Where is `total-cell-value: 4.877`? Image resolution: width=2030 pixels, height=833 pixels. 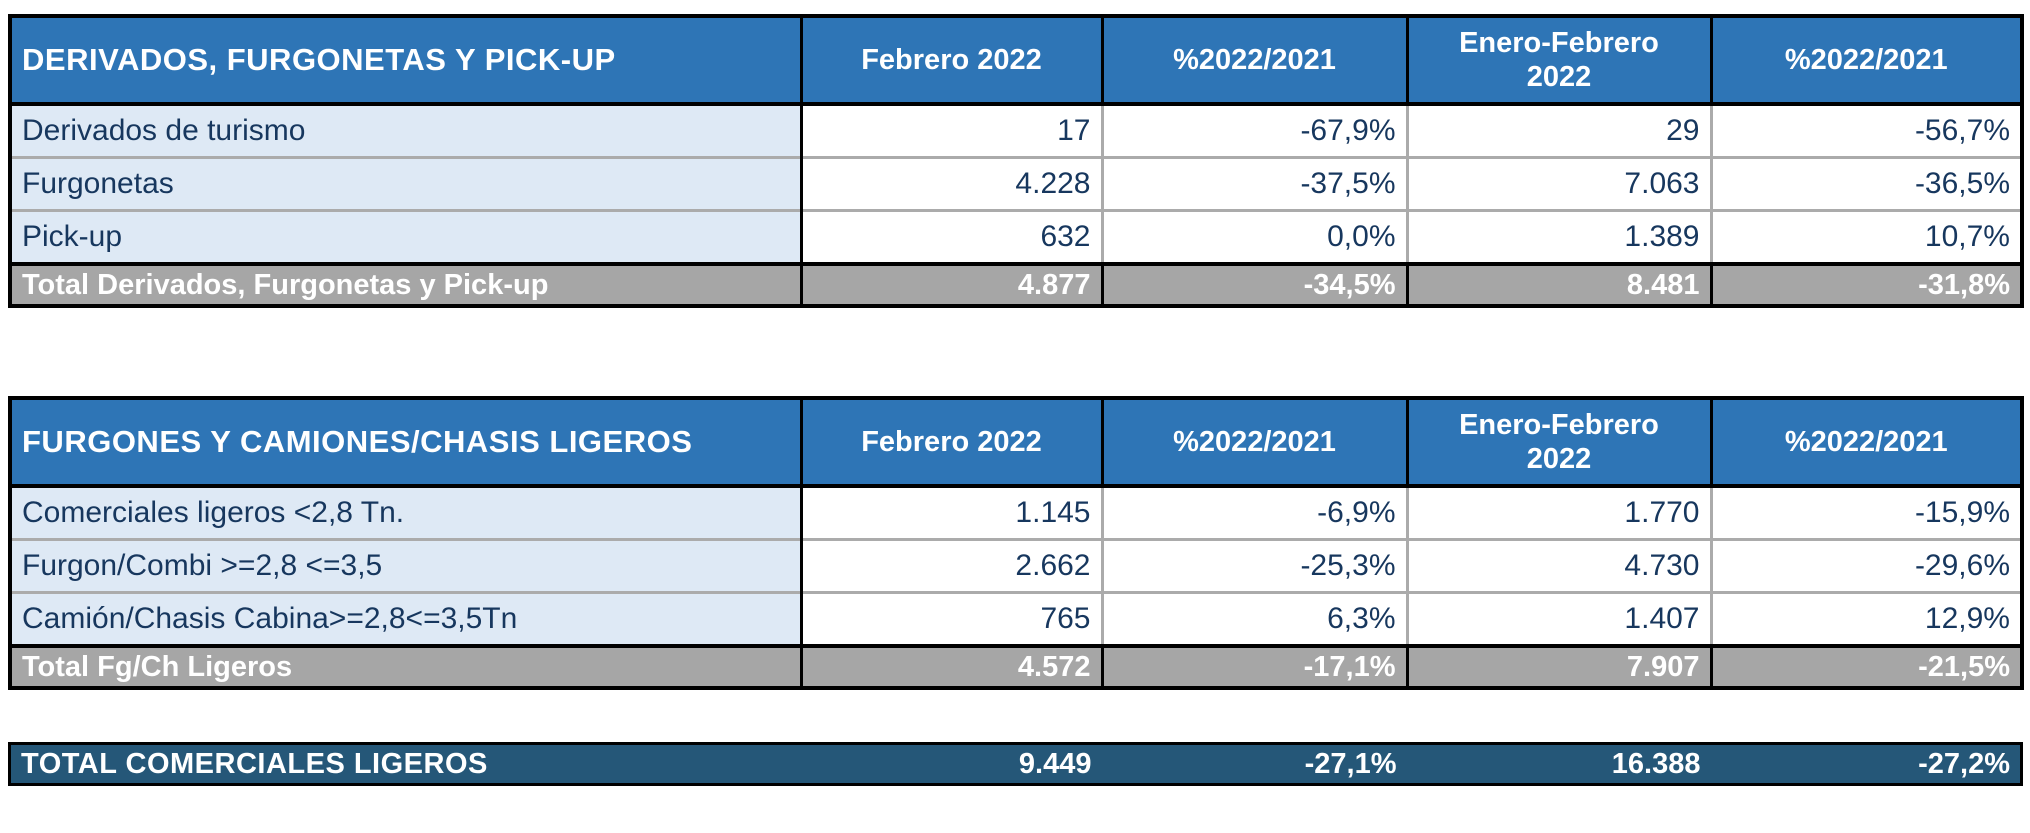
total-cell-value: 4.877 is located at coordinates (950, 284).